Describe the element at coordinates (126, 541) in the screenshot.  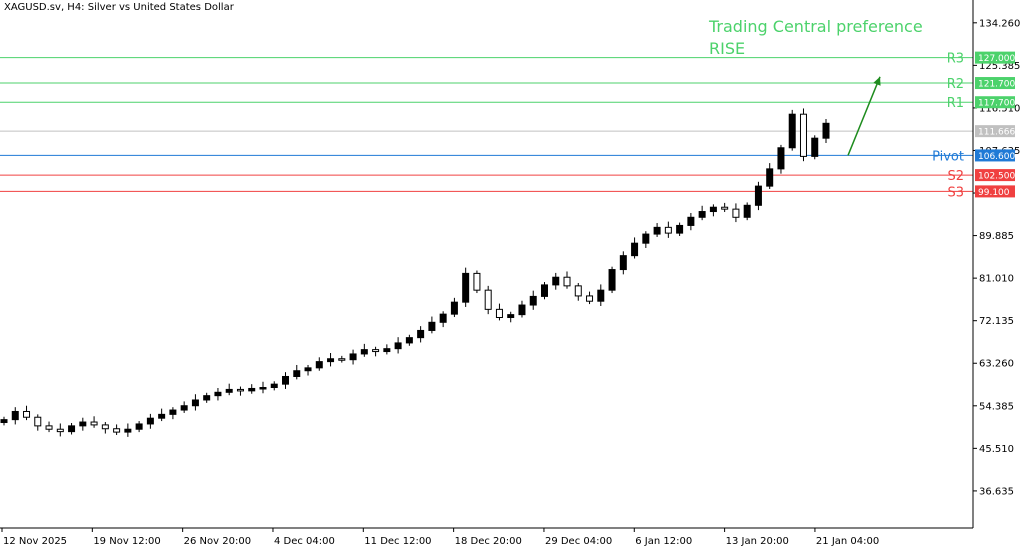
I see `x-tick-label: 19 Nov 12:00` at that location.